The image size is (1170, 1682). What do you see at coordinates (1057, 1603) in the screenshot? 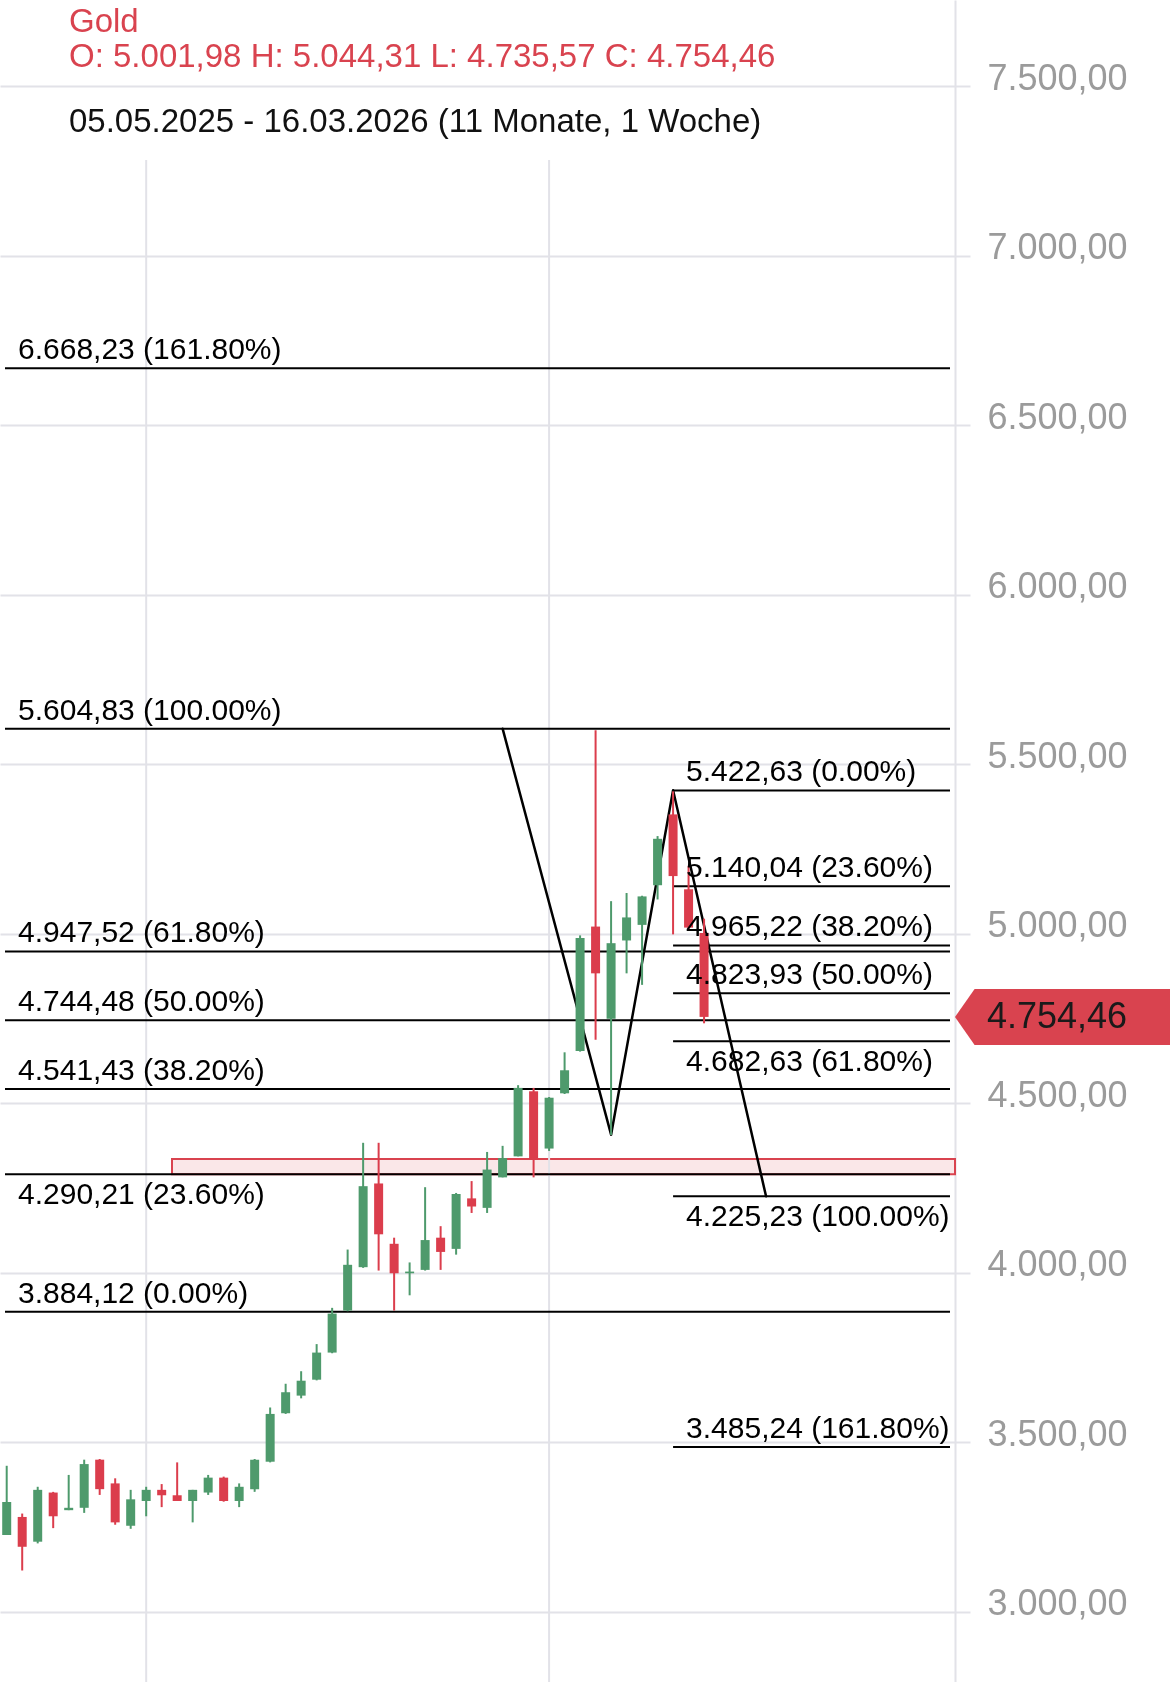
I see `y-tick-label: 3.000,00` at bounding box center [1057, 1603].